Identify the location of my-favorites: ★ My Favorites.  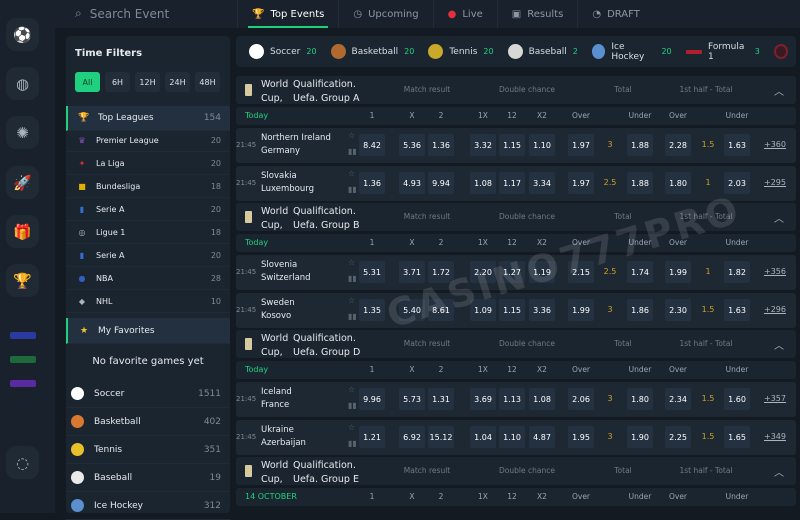
(148, 331).